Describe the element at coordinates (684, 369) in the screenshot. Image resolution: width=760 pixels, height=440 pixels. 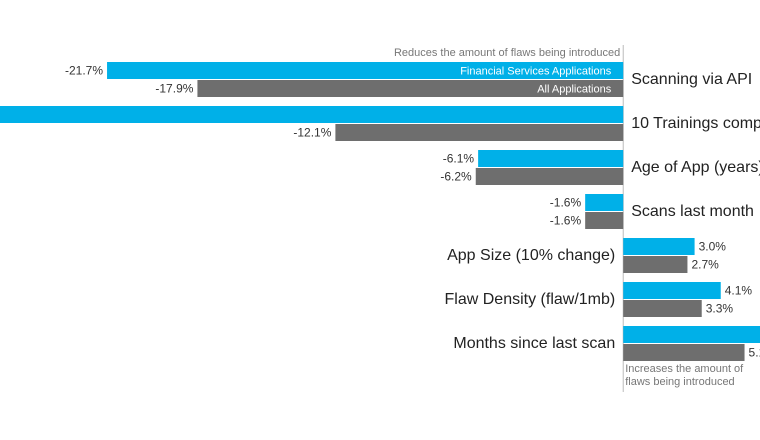
I see `annotation: Increases the amount of` at that location.